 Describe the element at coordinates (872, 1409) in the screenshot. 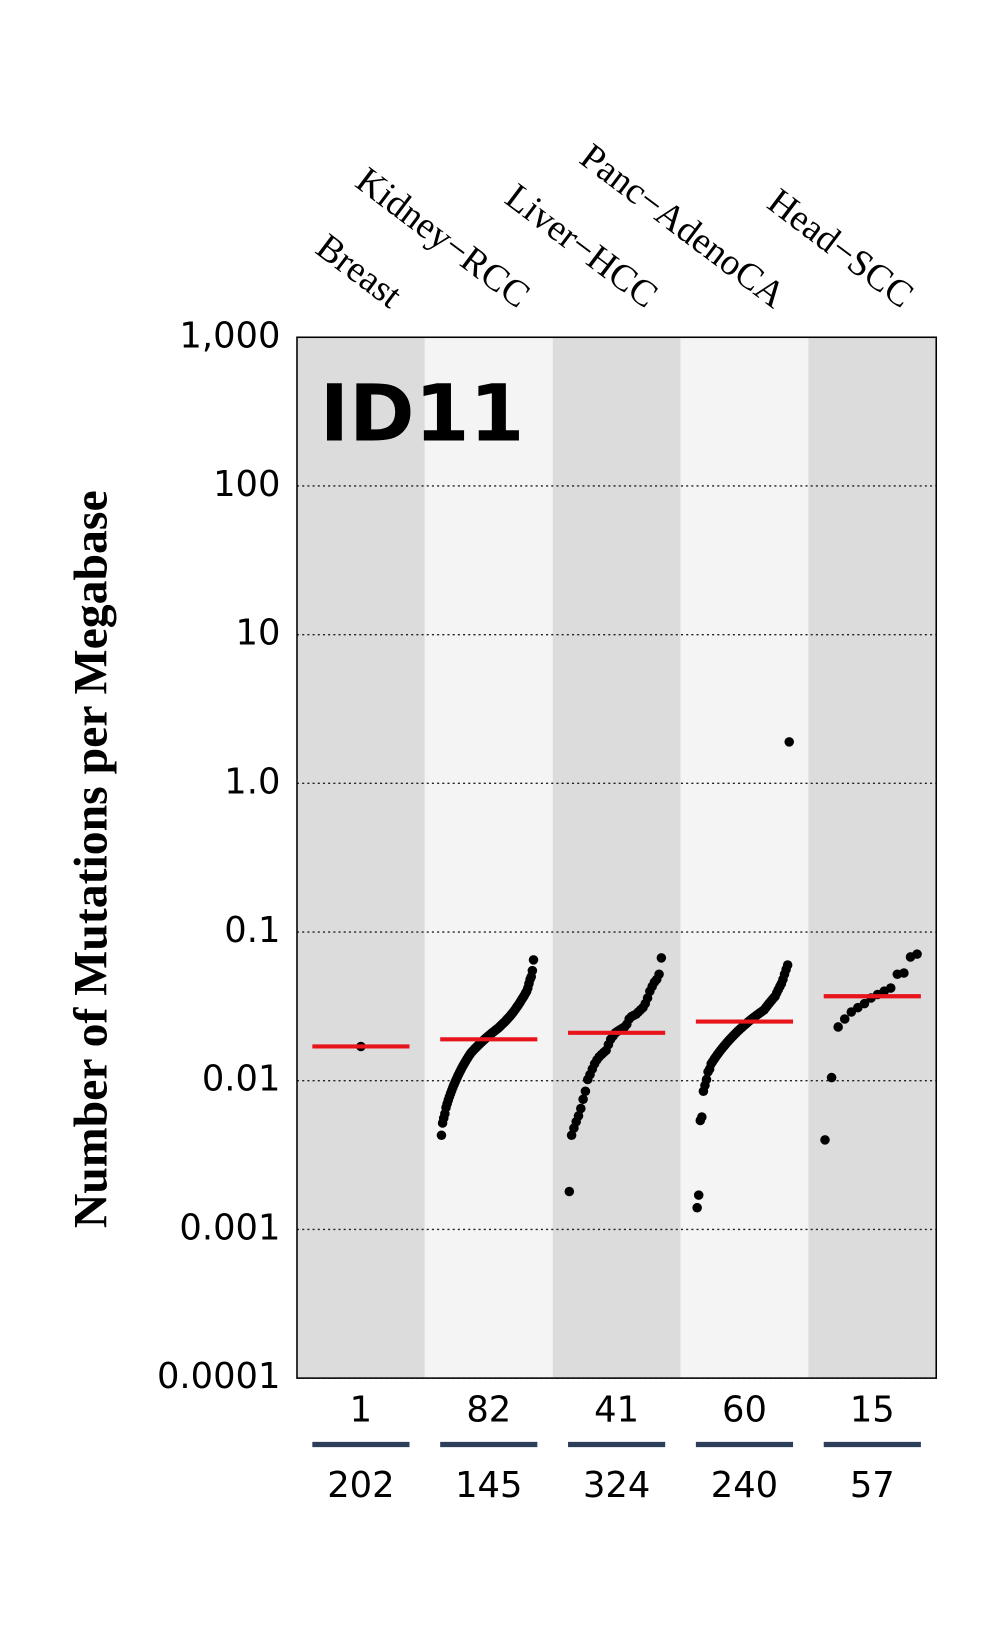

I see `samples-with-signature: 15` at that location.